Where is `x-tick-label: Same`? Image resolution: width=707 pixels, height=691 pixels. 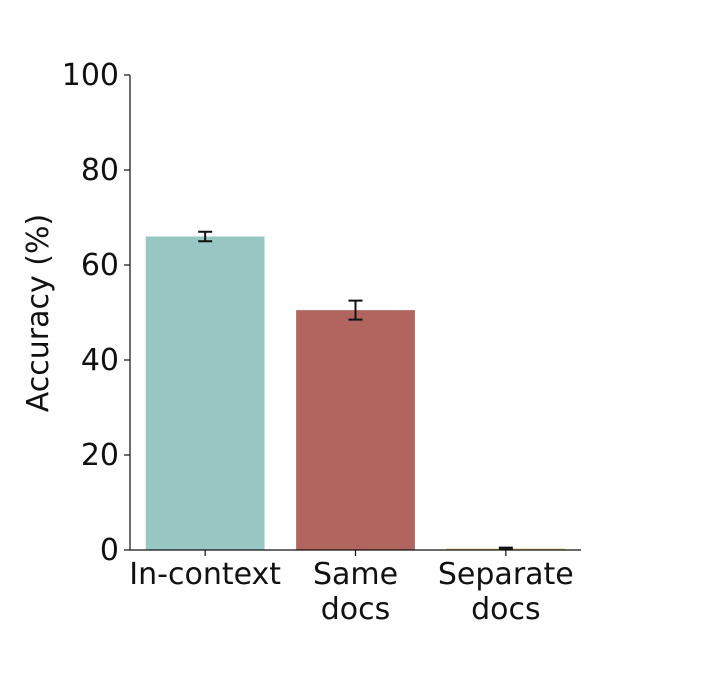
x-tick-label: Same is located at coordinates (355, 574).